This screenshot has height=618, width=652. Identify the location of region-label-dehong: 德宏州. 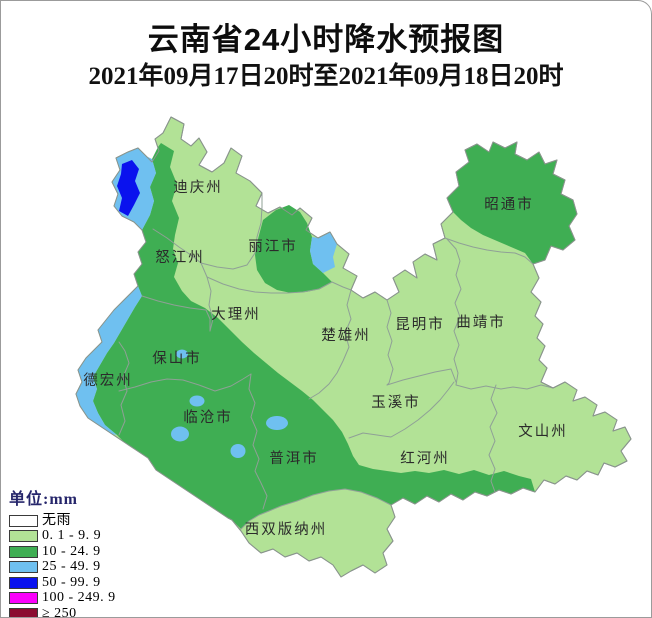
(108, 380).